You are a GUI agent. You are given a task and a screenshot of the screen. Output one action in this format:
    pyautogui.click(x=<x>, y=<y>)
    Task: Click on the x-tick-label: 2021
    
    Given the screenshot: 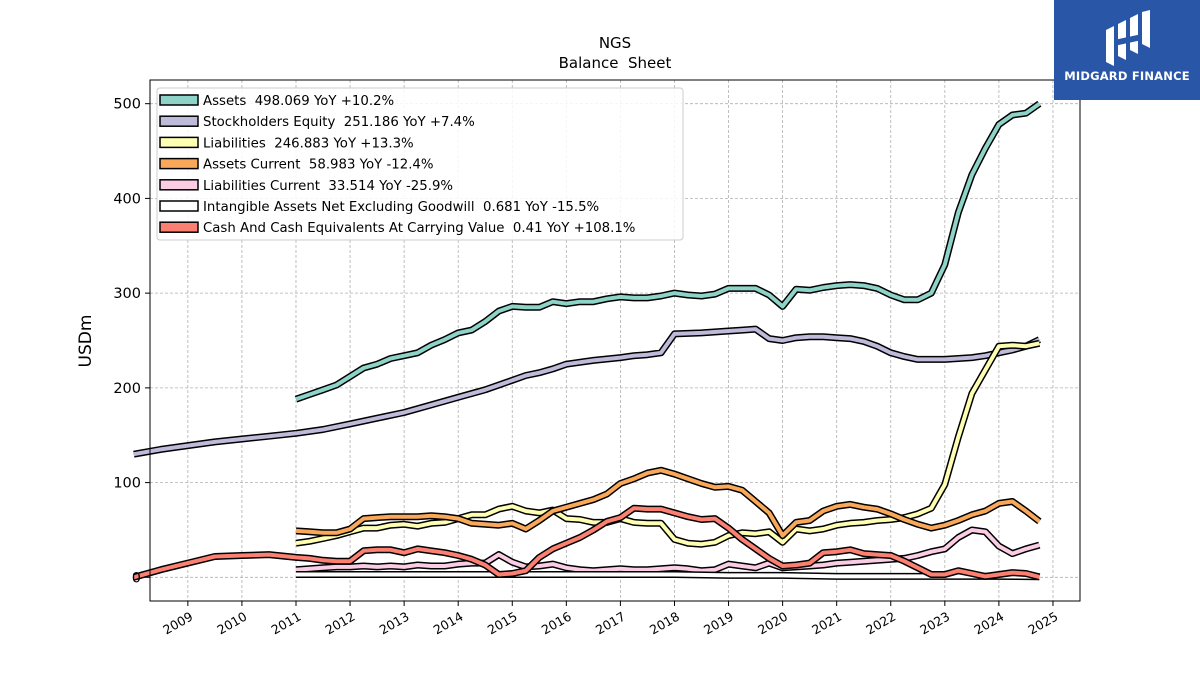 What is the action you would take?
    pyautogui.click(x=826, y=623)
    